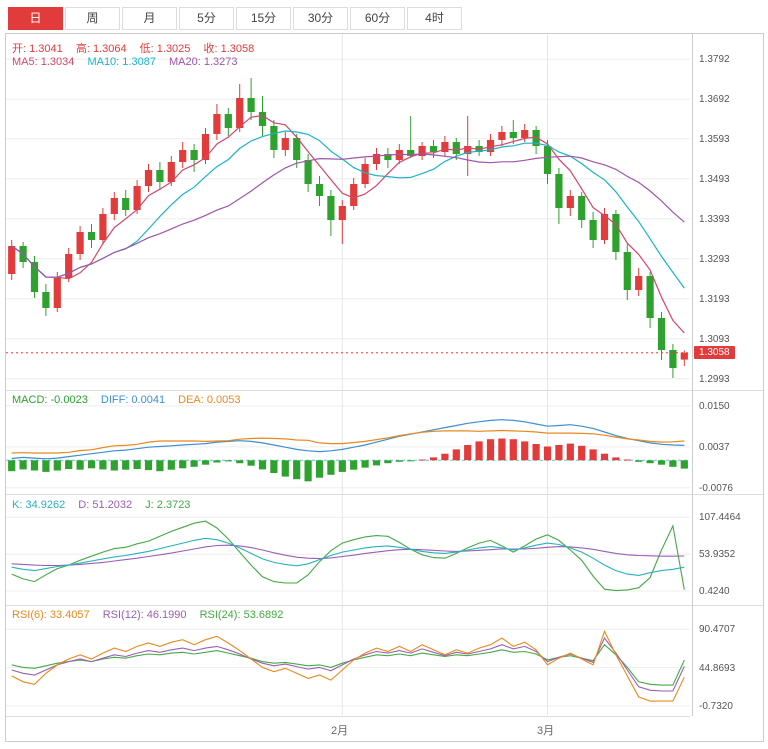 This screenshot has width=768, height=749. I want to click on low-value: 低: 1.3025, so click(165, 49).